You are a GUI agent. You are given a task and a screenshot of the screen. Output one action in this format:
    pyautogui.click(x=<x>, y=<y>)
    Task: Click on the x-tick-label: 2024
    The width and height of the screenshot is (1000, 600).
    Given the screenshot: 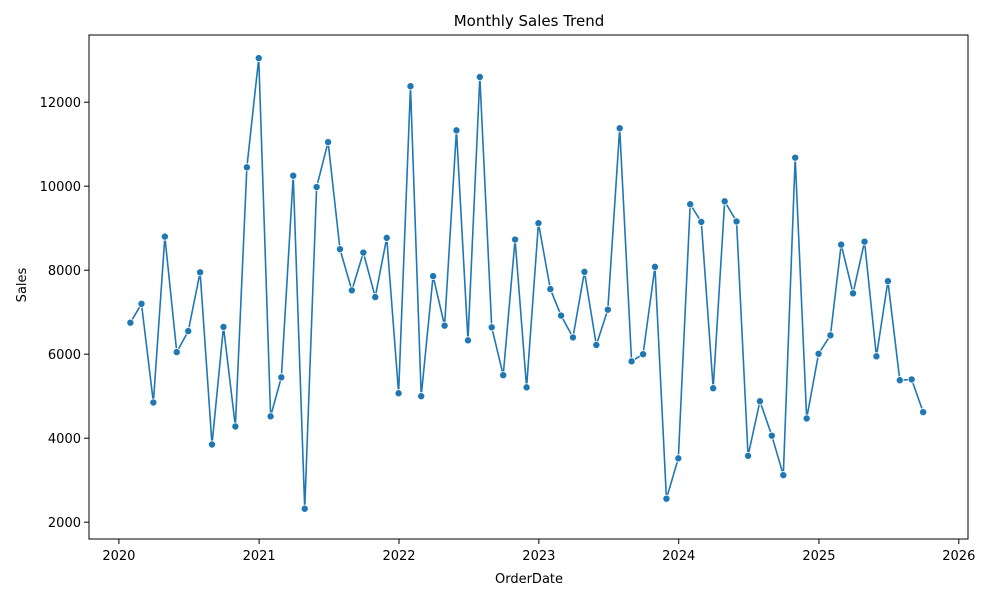 What is the action you would take?
    pyautogui.click(x=678, y=556)
    